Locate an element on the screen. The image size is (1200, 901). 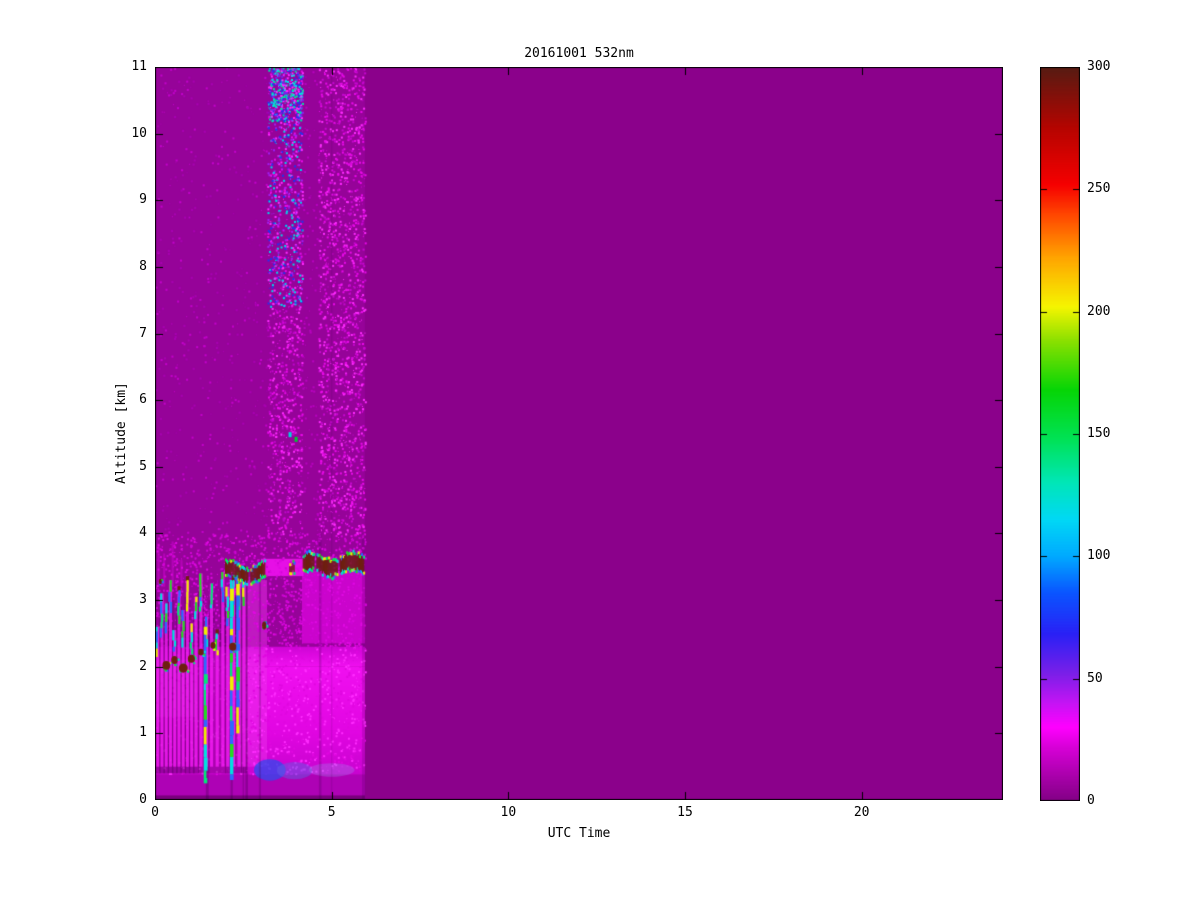
x-tick-label: 0 is located at coordinates (155, 812).